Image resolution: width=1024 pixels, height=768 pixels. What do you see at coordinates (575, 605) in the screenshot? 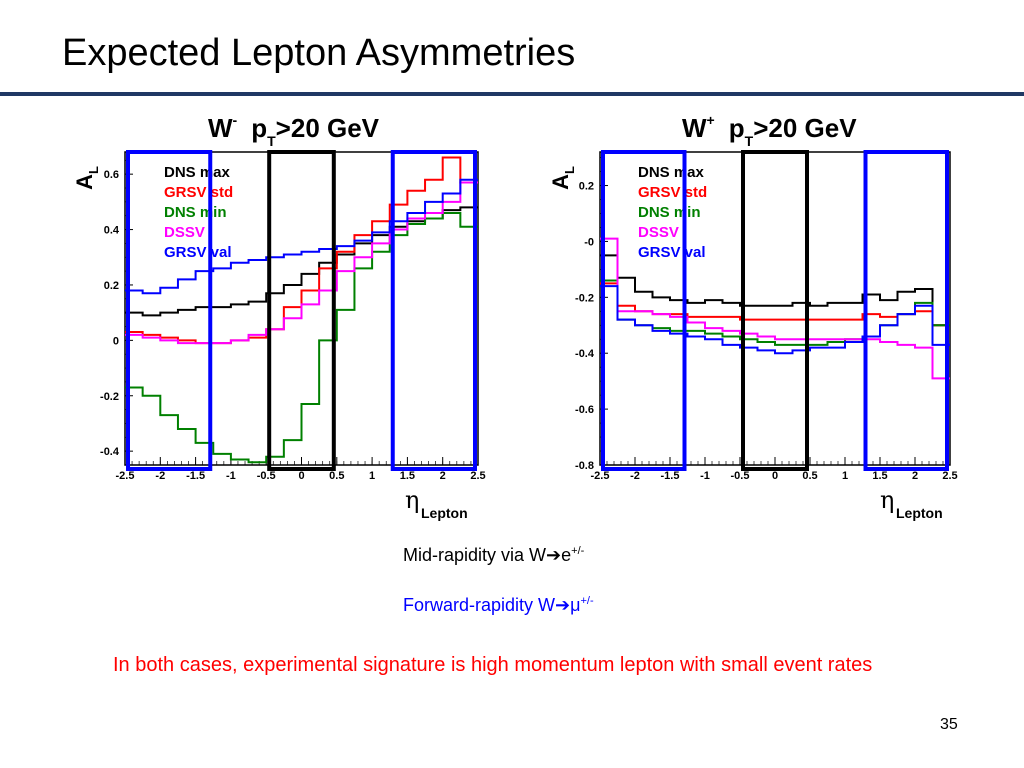
I see `muon-symbol: μ` at bounding box center [575, 605].